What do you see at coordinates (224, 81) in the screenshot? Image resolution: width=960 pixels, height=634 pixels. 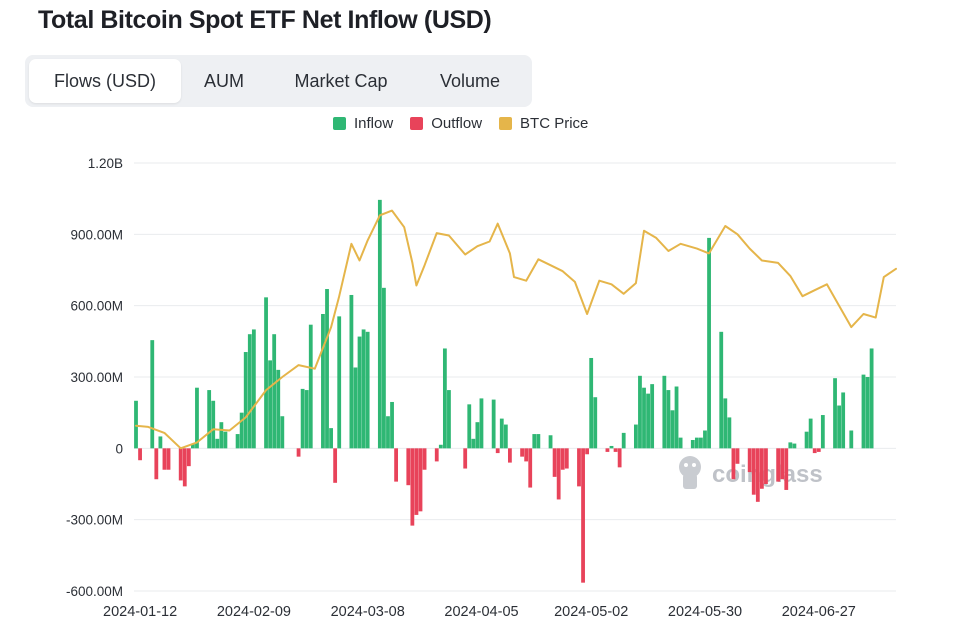 I see `tab-aum: AUM` at bounding box center [224, 81].